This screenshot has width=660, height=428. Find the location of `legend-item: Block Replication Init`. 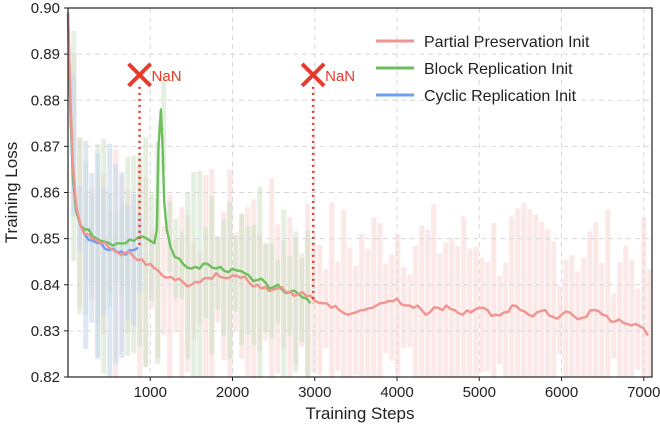

legend-item: Block Replication Init is located at coordinates (474, 69).